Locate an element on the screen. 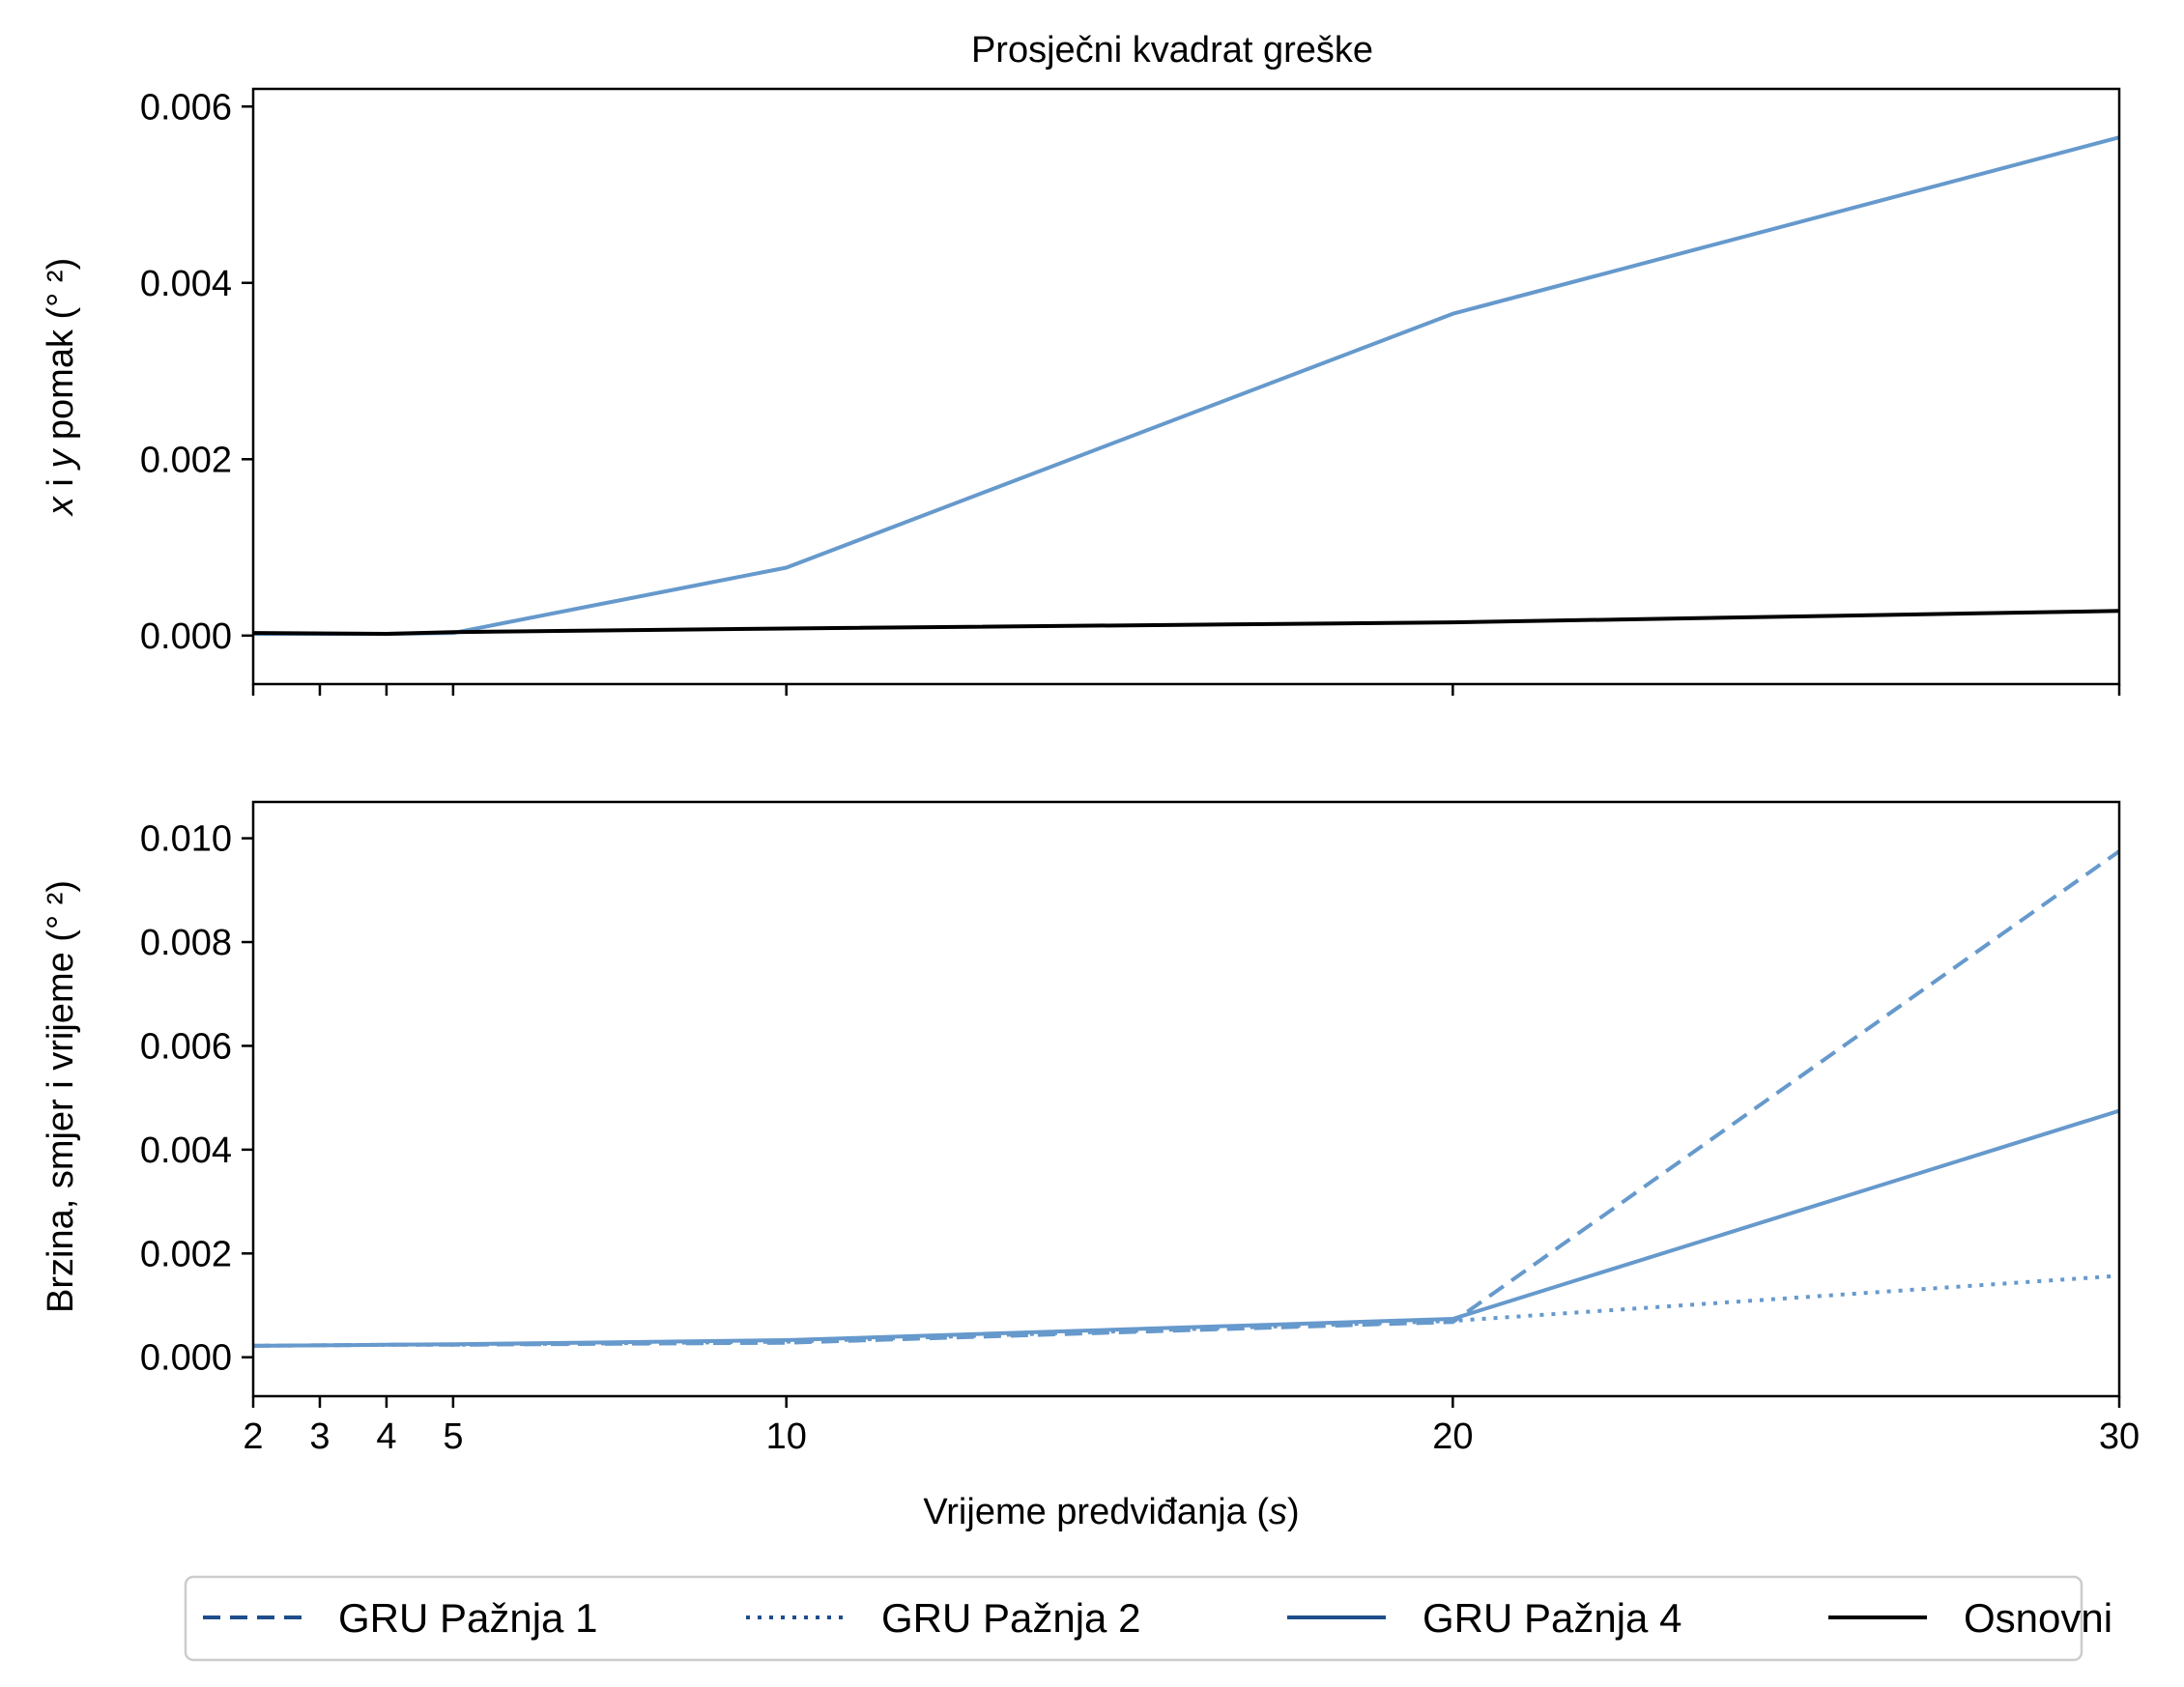 This screenshot has width=2184, height=1687. x-tick-label: 20 is located at coordinates (1453, 1437).